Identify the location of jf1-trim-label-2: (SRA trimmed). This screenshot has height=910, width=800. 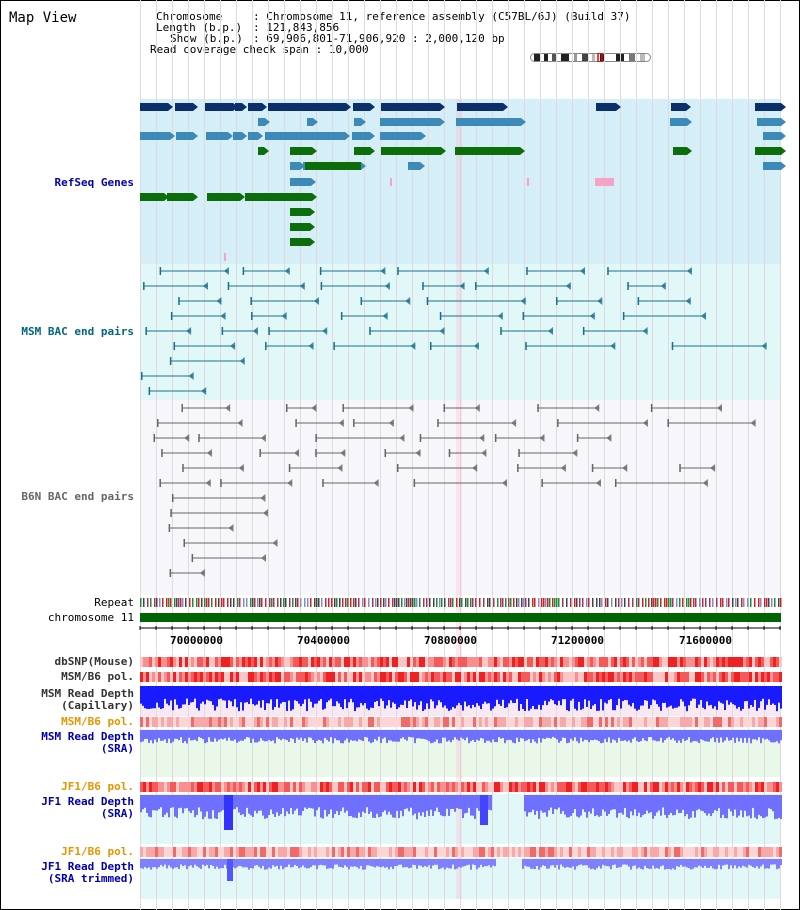
(90, 878).